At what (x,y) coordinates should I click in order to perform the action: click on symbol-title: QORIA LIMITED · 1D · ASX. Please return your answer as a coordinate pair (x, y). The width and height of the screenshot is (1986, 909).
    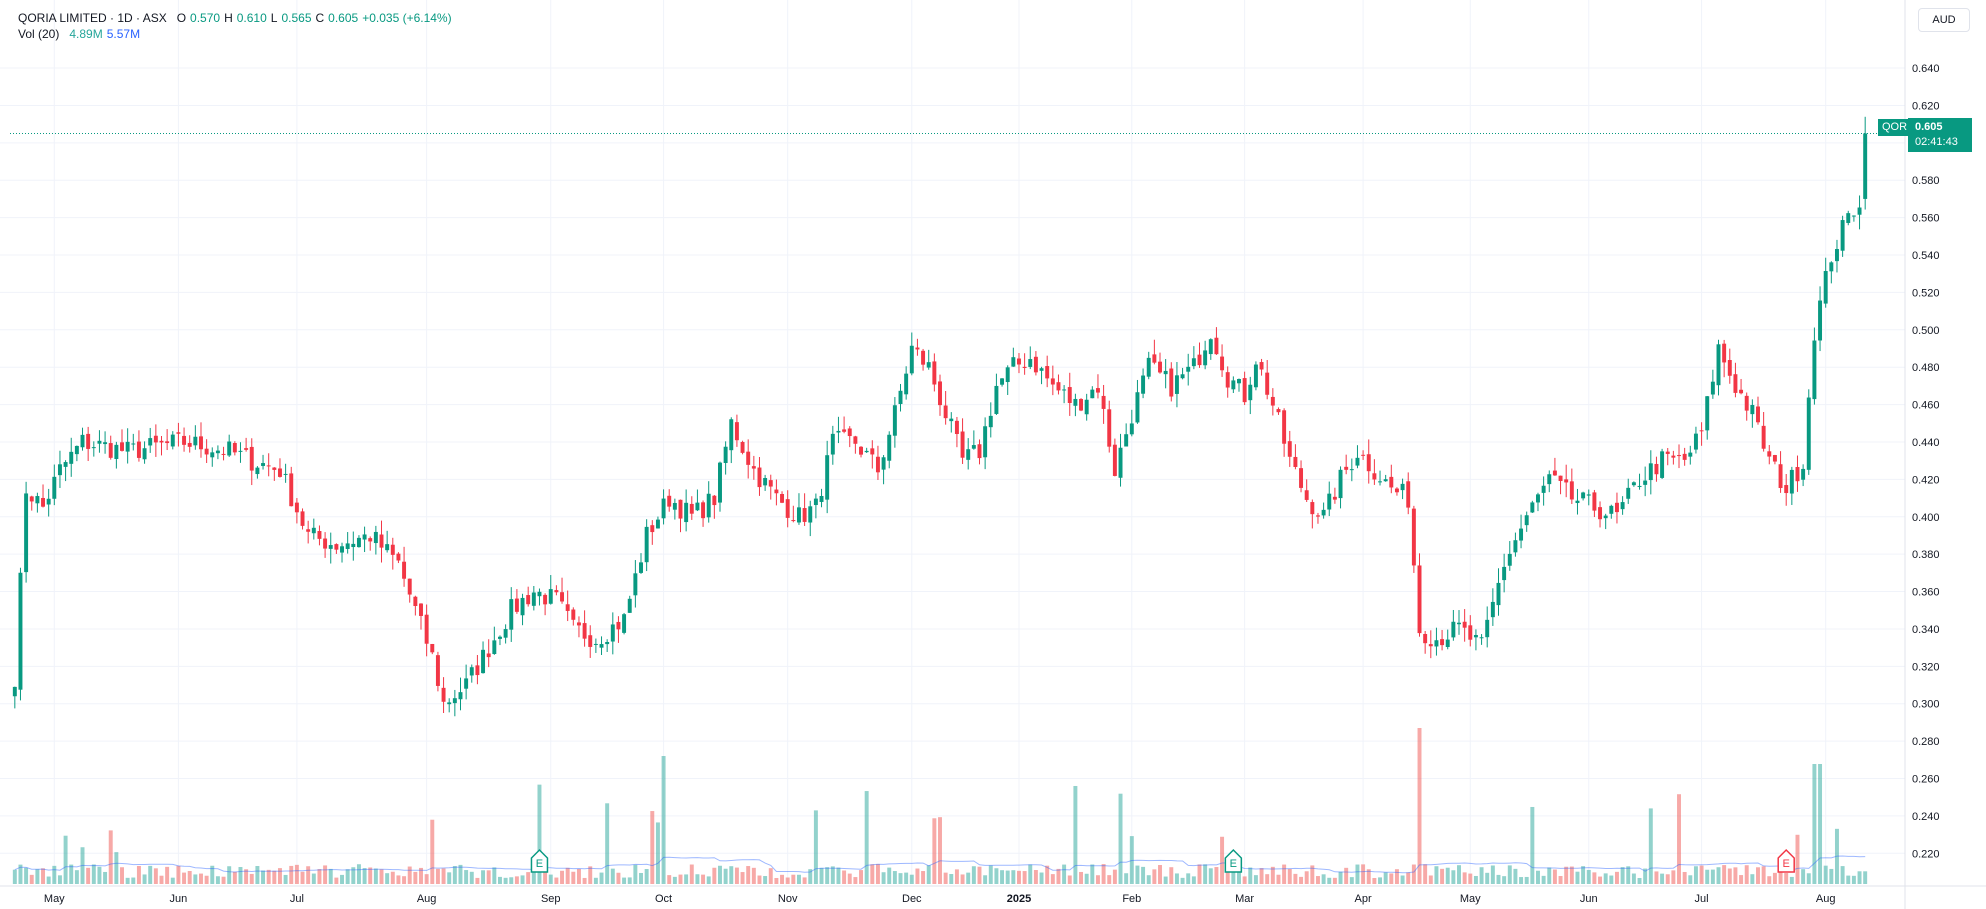
    Looking at the image, I should click on (92, 18).